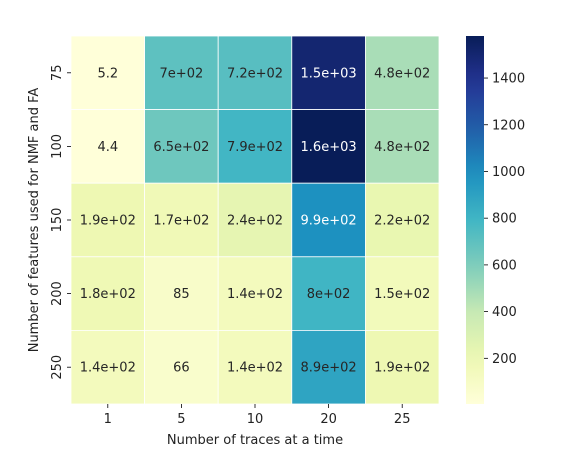 The height and width of the screenshot is (451, 562). Describe the element at coordinates (329, 147) in the screenshot. I see `cell-value-label: 1.6e+03` at that location.